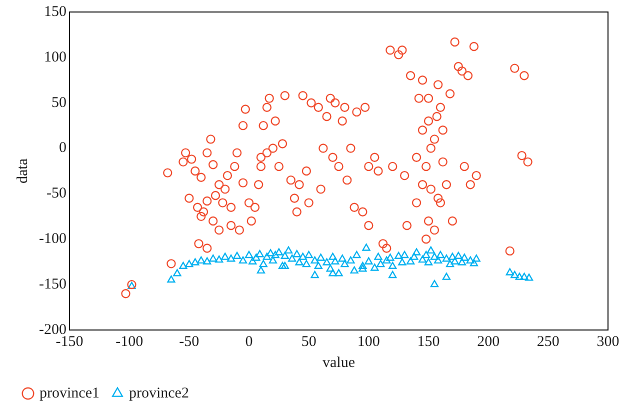  Describe the element at coordinates (56, 194) in the screenshot. I see `y-tick-label: -50` at that location.